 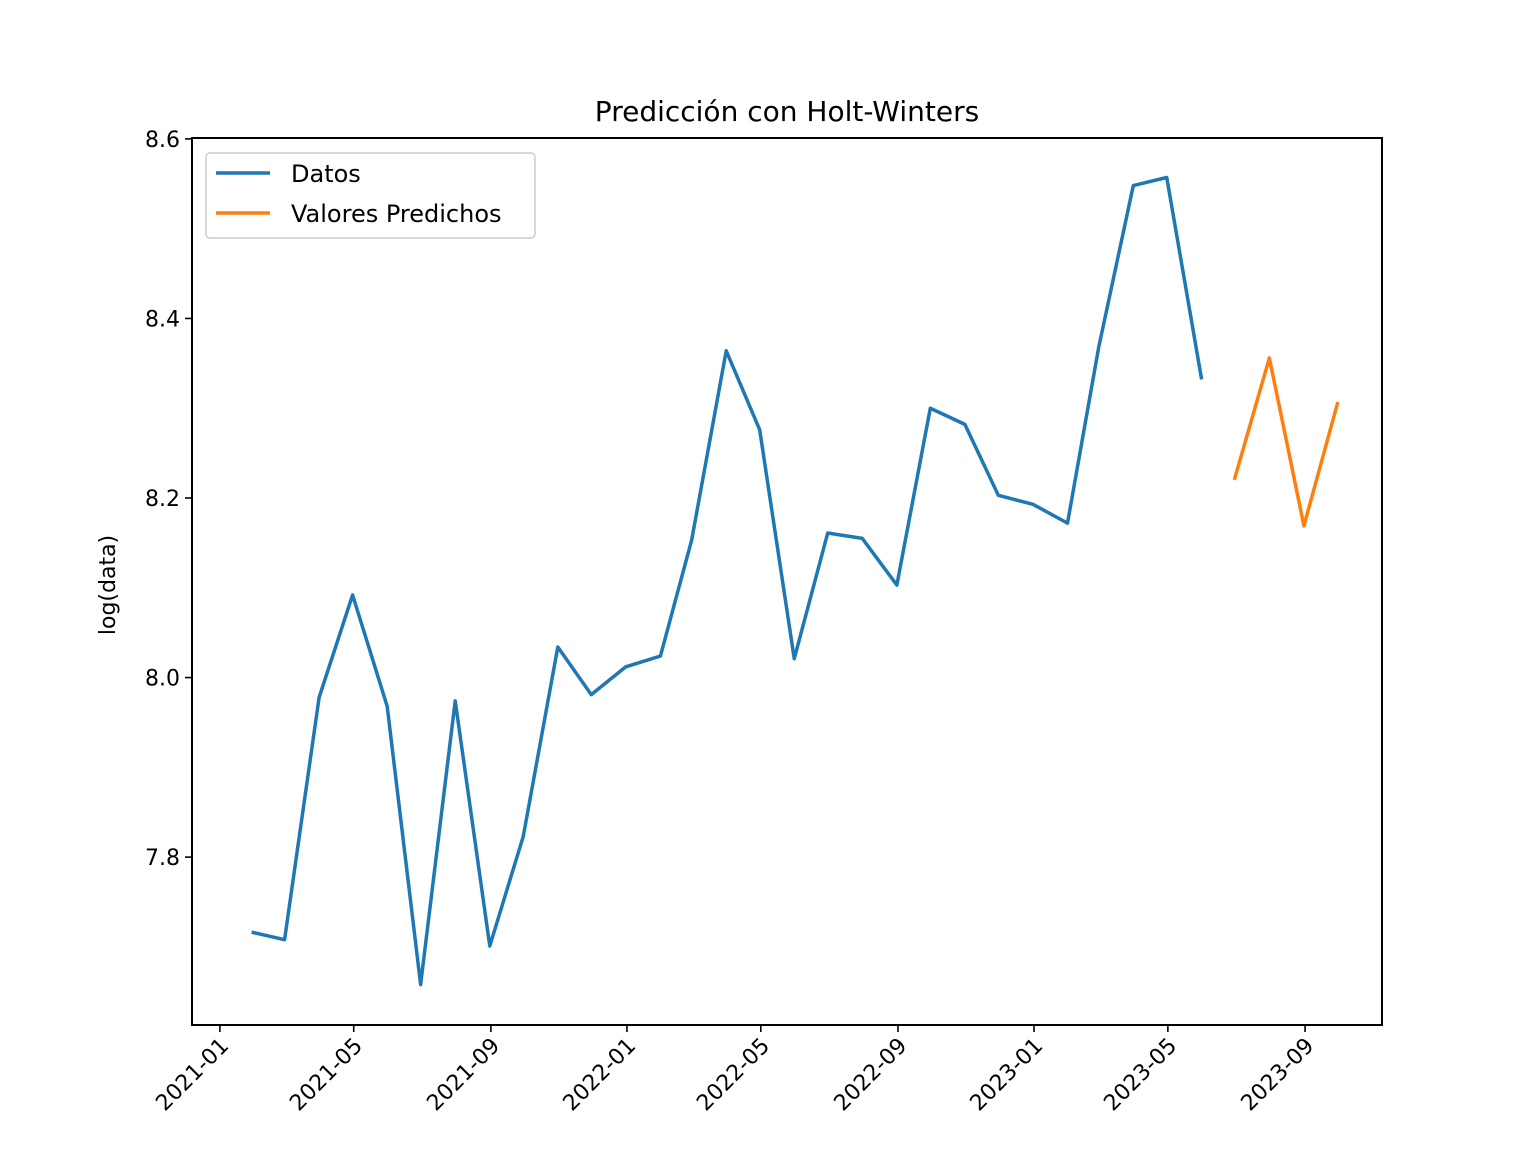 What do you see at coordinates (326, 174) in the screenshot?
I see `legend-label-0: Datos` at bounding box center [326, 174].